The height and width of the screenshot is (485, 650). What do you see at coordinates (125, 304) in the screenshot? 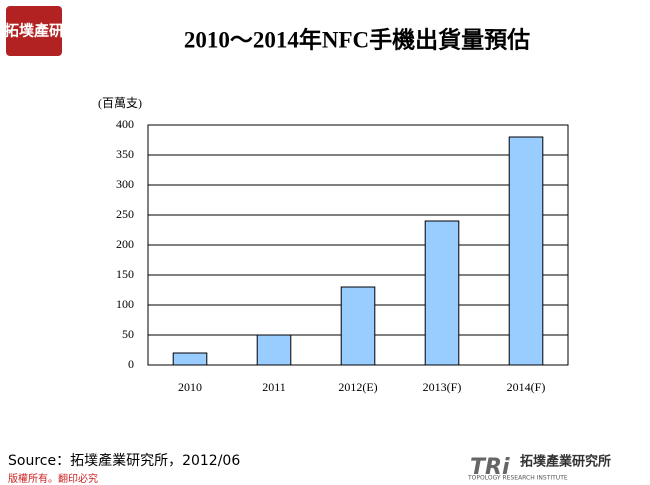
I see `y-tick-label: 100` at bounding box center [125, 304].